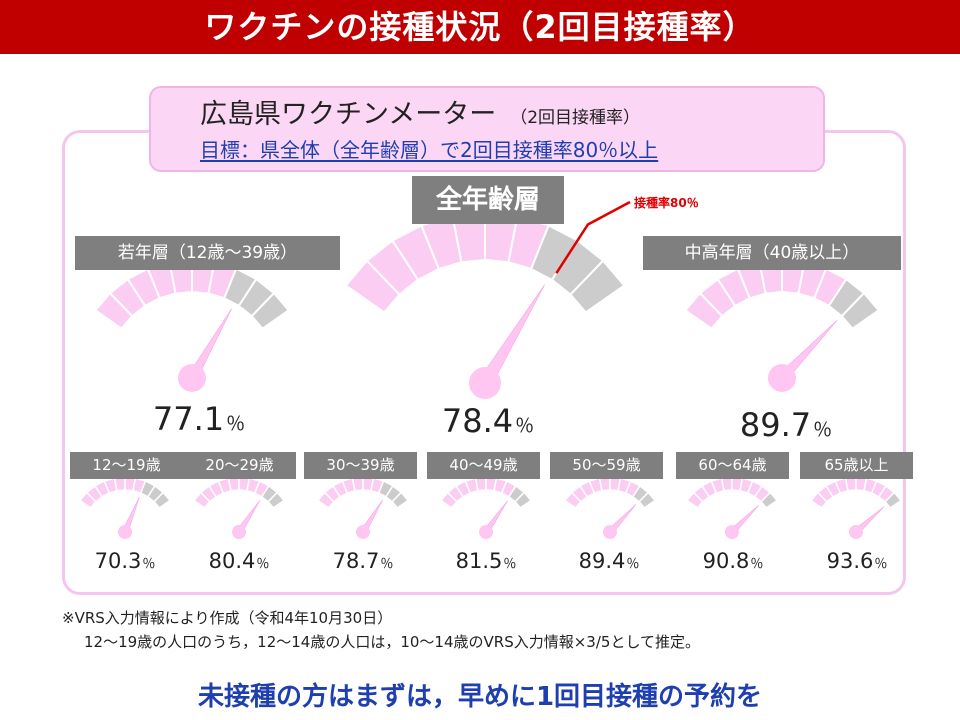 Image resolution: width=960 pixels, height=720 pixels. What do you see at coordinates (363, 507) in the screenshot?
I see `age-30-39-gauge` at bounding box center [363, 507].